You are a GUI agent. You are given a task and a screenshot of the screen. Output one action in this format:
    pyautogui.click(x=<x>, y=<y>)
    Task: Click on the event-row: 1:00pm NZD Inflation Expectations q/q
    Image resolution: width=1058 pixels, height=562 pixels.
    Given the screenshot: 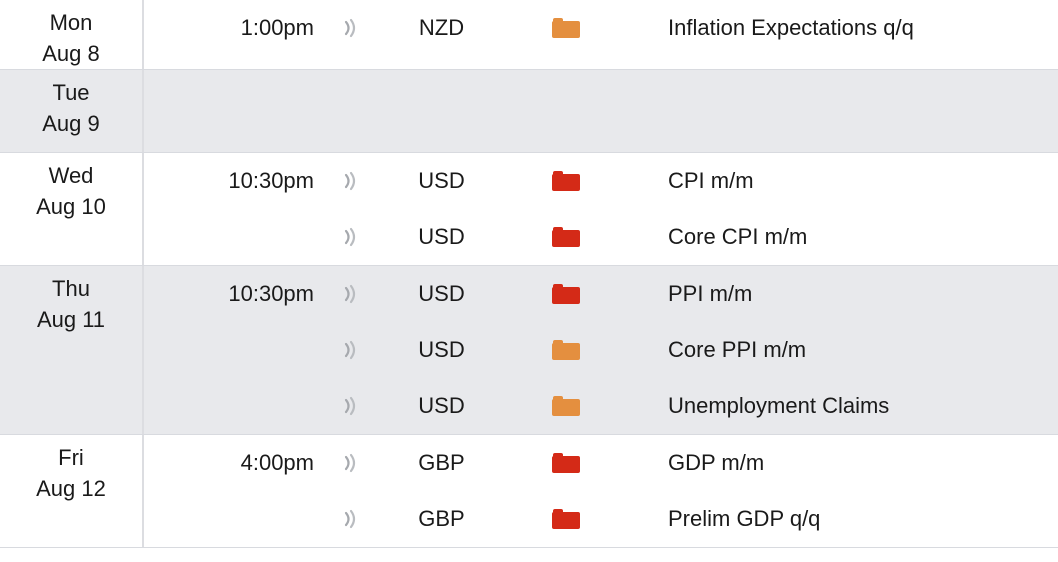 What is the action you would take?
    pyautogui.click(x=601, y=28)
    